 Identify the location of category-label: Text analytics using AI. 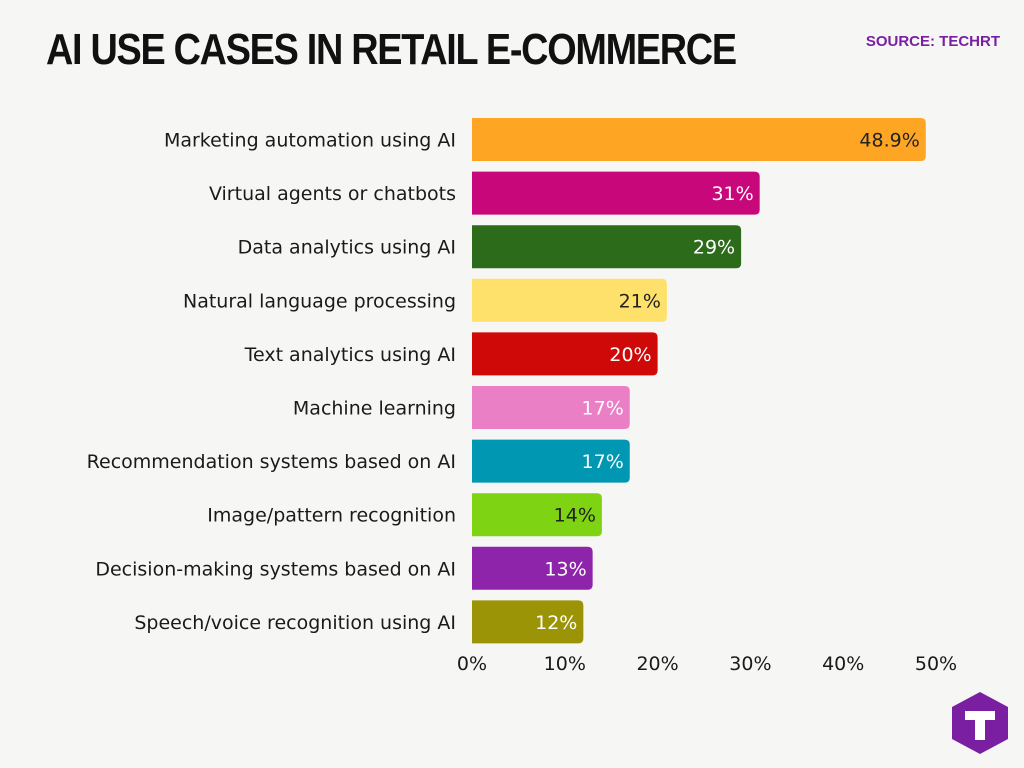
(350, 355).